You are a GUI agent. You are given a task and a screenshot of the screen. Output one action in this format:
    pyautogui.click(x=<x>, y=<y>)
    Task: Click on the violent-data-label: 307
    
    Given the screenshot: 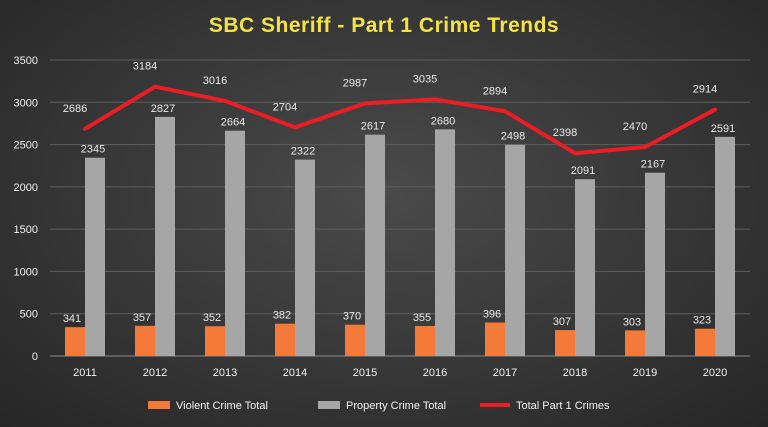 What is the action you would take?
    pyautogui.click(x=562, y=322)
    